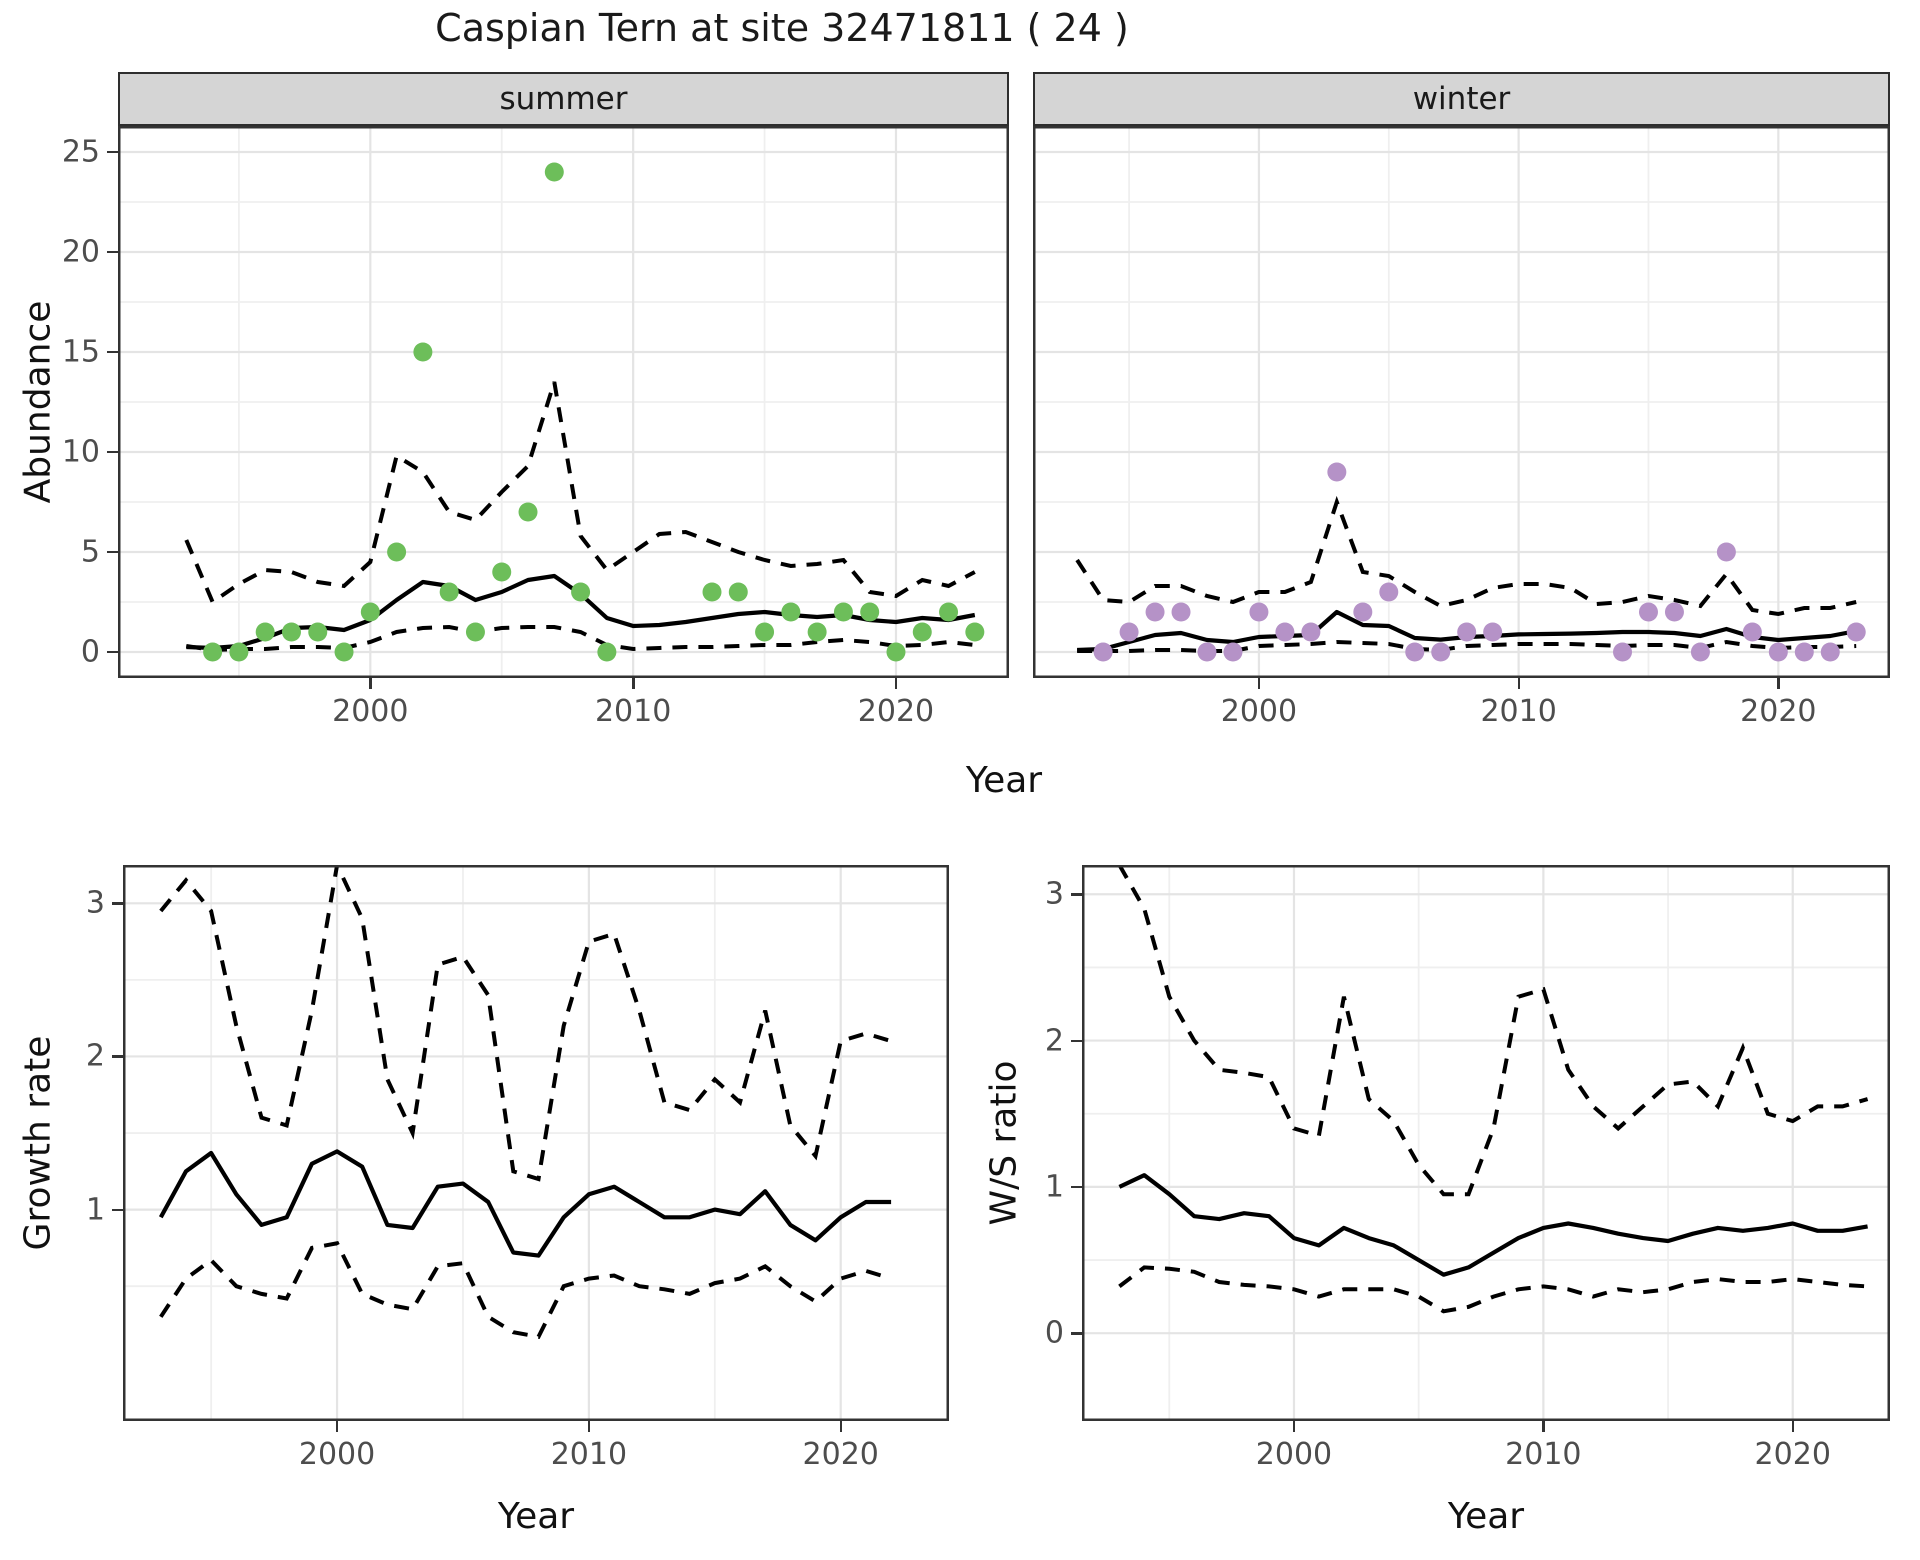 The width and height of the screenshot is (1920, 1560). I want to click on y-tick-label: 25, so click(80, 152).